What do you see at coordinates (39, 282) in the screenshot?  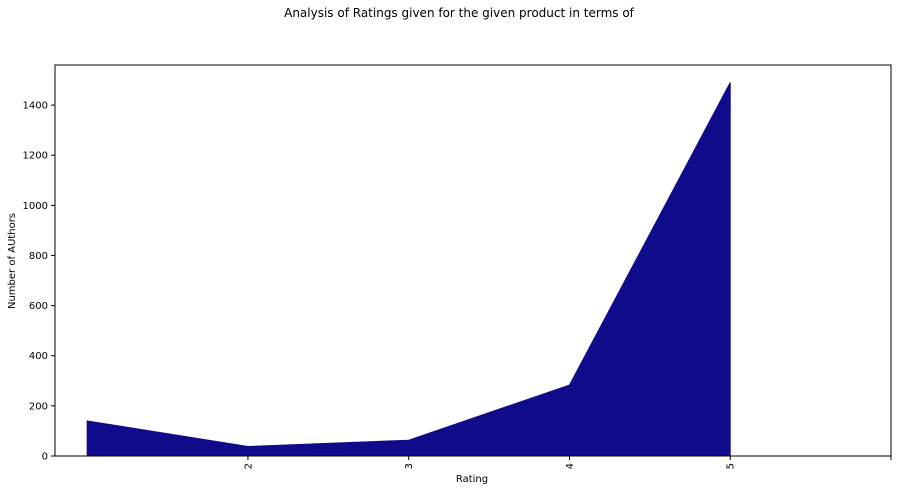 I see `y-axis: 0 200 400 600 800 1000 1200 1400` at bounding box center [39, 282].